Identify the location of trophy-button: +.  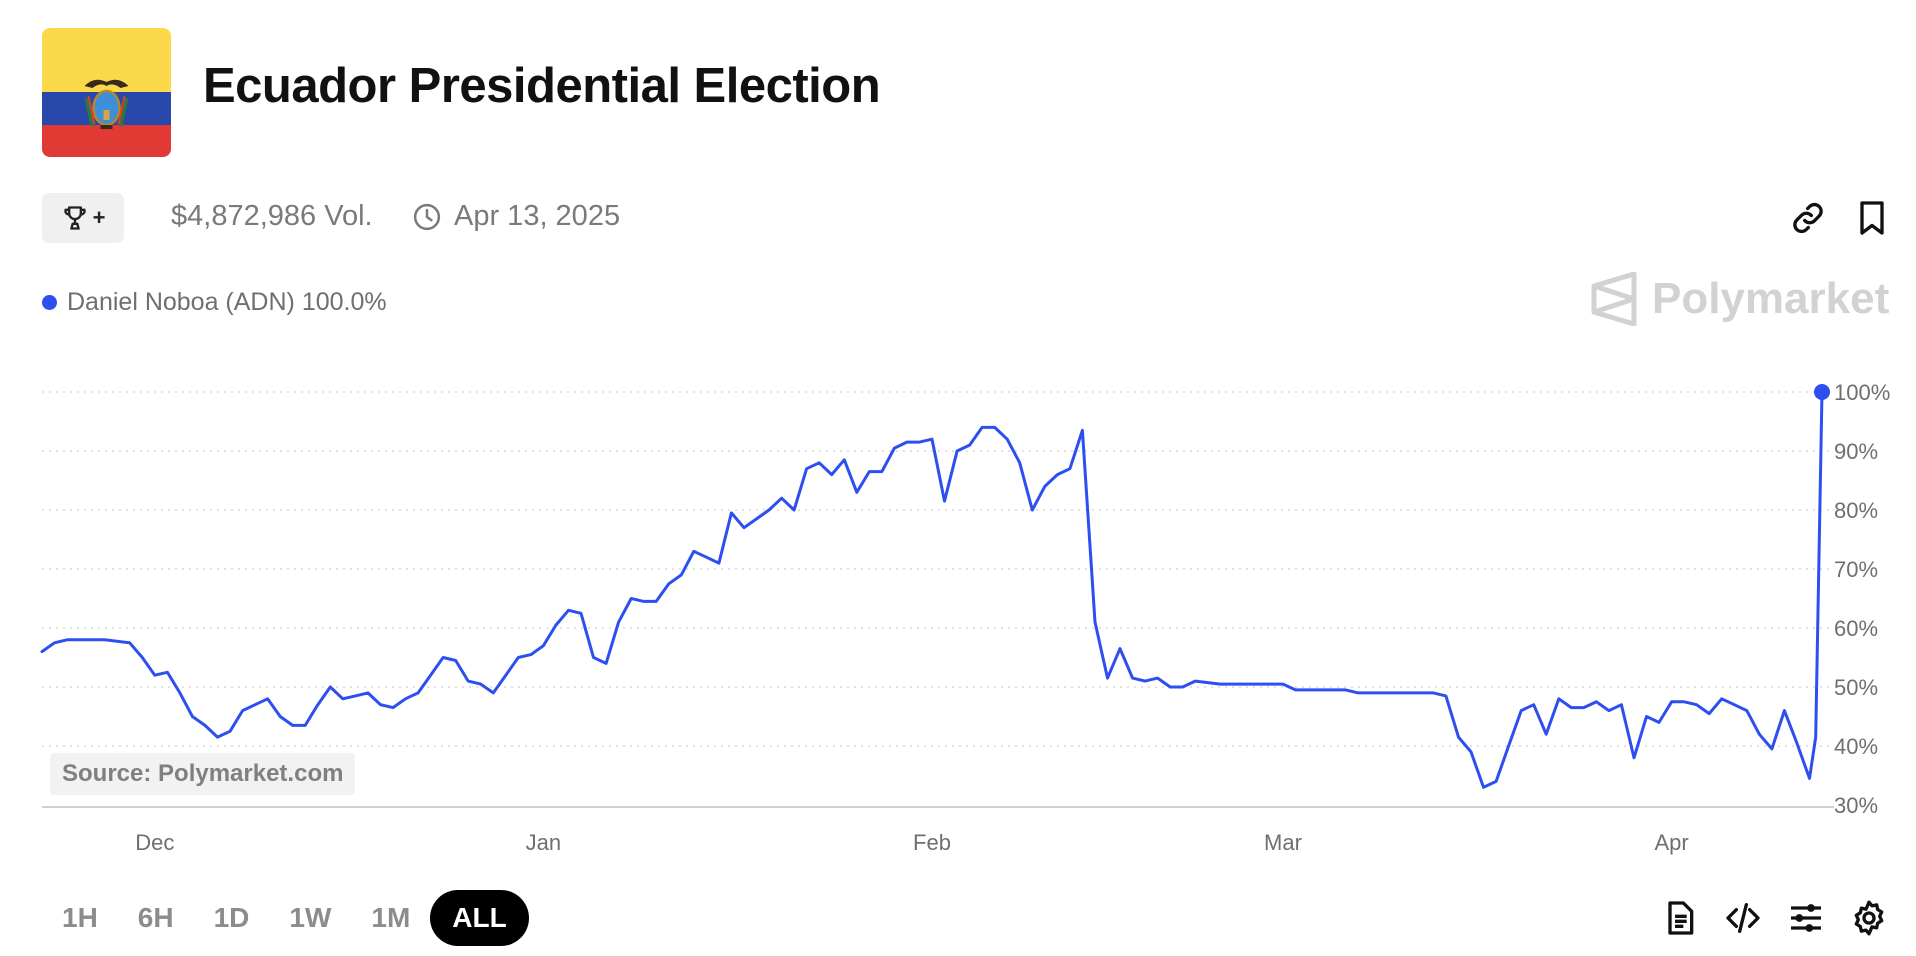
(83, 218).